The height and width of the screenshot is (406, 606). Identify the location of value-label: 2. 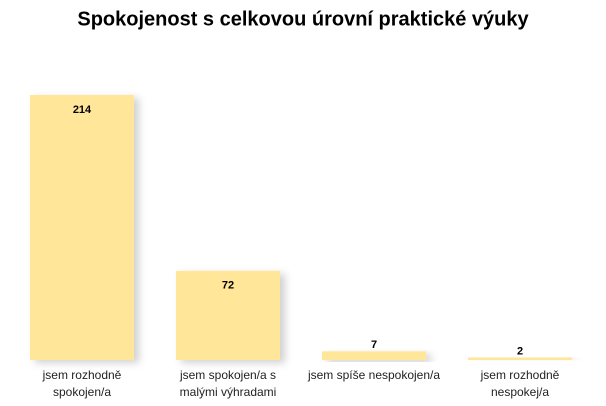
(520, 351).